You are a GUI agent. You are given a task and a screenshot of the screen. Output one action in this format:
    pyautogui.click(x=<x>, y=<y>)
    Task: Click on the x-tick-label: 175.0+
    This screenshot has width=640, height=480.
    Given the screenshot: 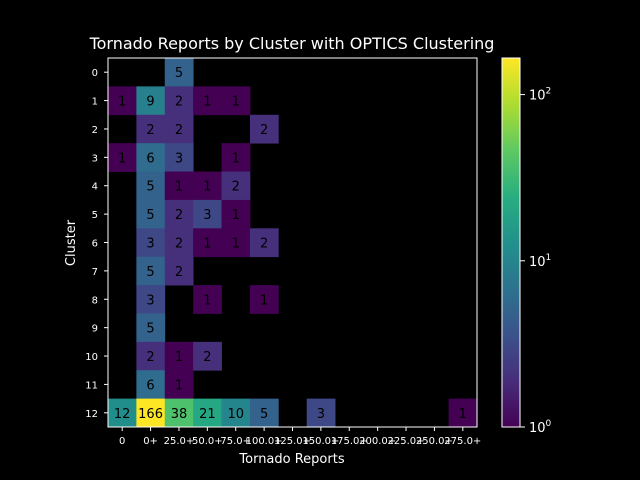 What is the action you would take?
    pyautogui.click(x=349, y=441)
    